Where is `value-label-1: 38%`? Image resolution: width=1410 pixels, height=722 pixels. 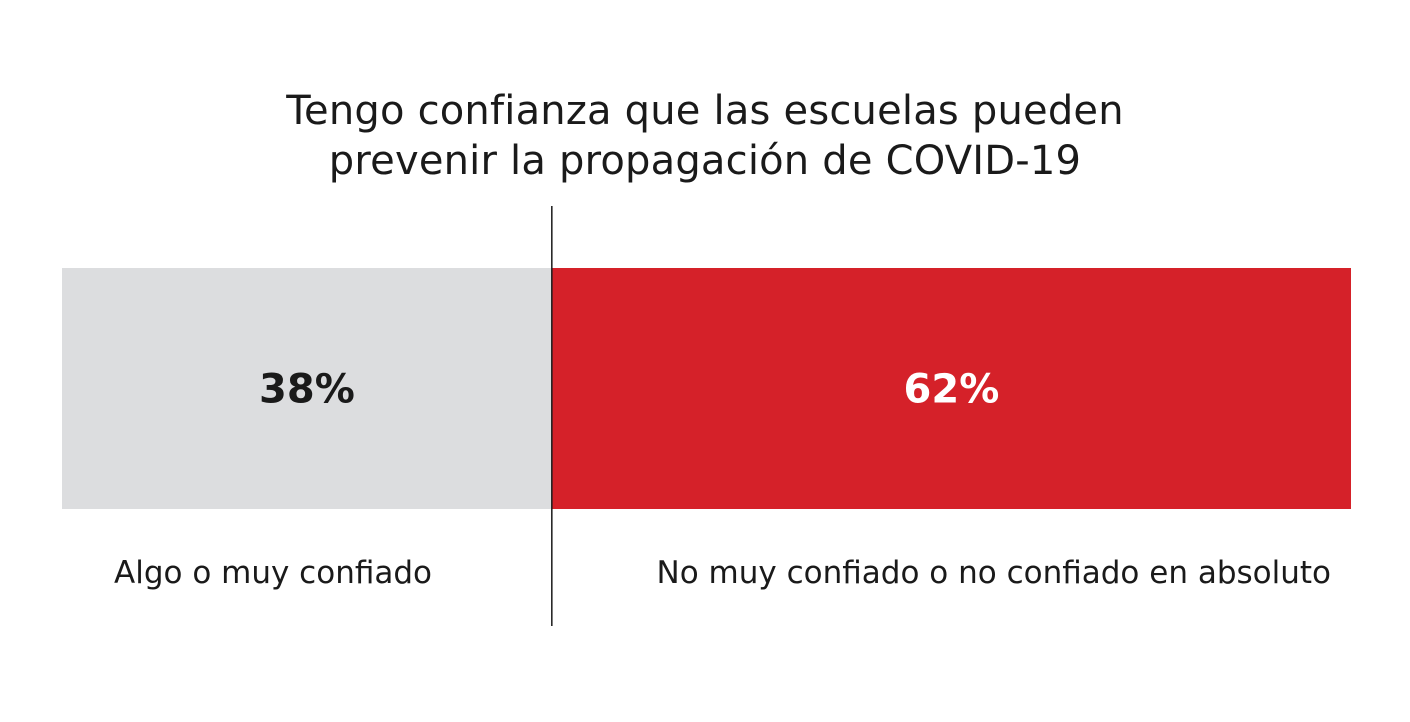
value-label-1: 38% is located at coordinates (307, 390).